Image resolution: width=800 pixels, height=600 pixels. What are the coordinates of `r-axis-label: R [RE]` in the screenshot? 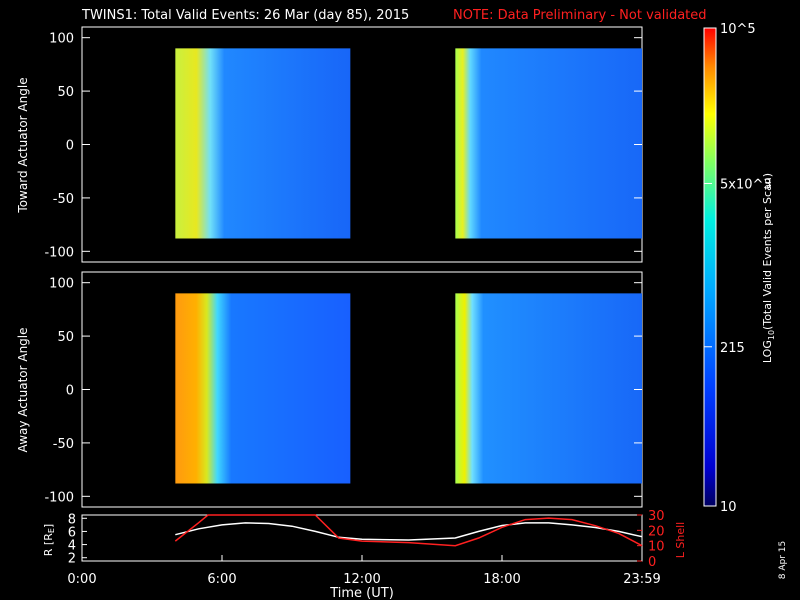 It's located at (49, 540).